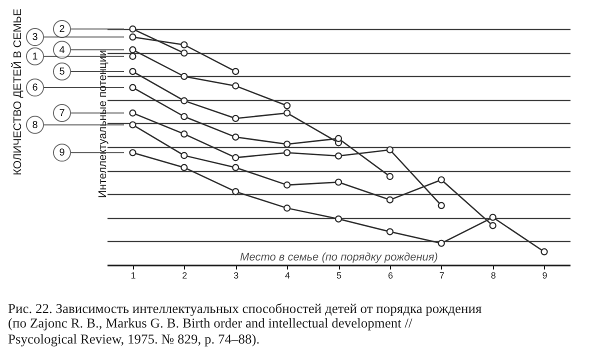  What do you see at coordinates (35, 88) in the screenshot?
I see `text: 6` at bounding box center [35, 88].